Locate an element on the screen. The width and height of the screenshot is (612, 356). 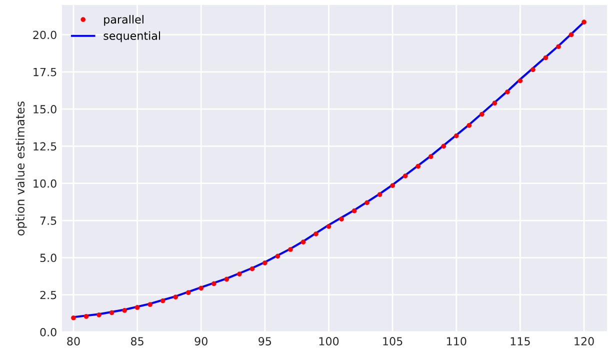
y-tick-label: 0.0 is located at coordinates (48, 332).